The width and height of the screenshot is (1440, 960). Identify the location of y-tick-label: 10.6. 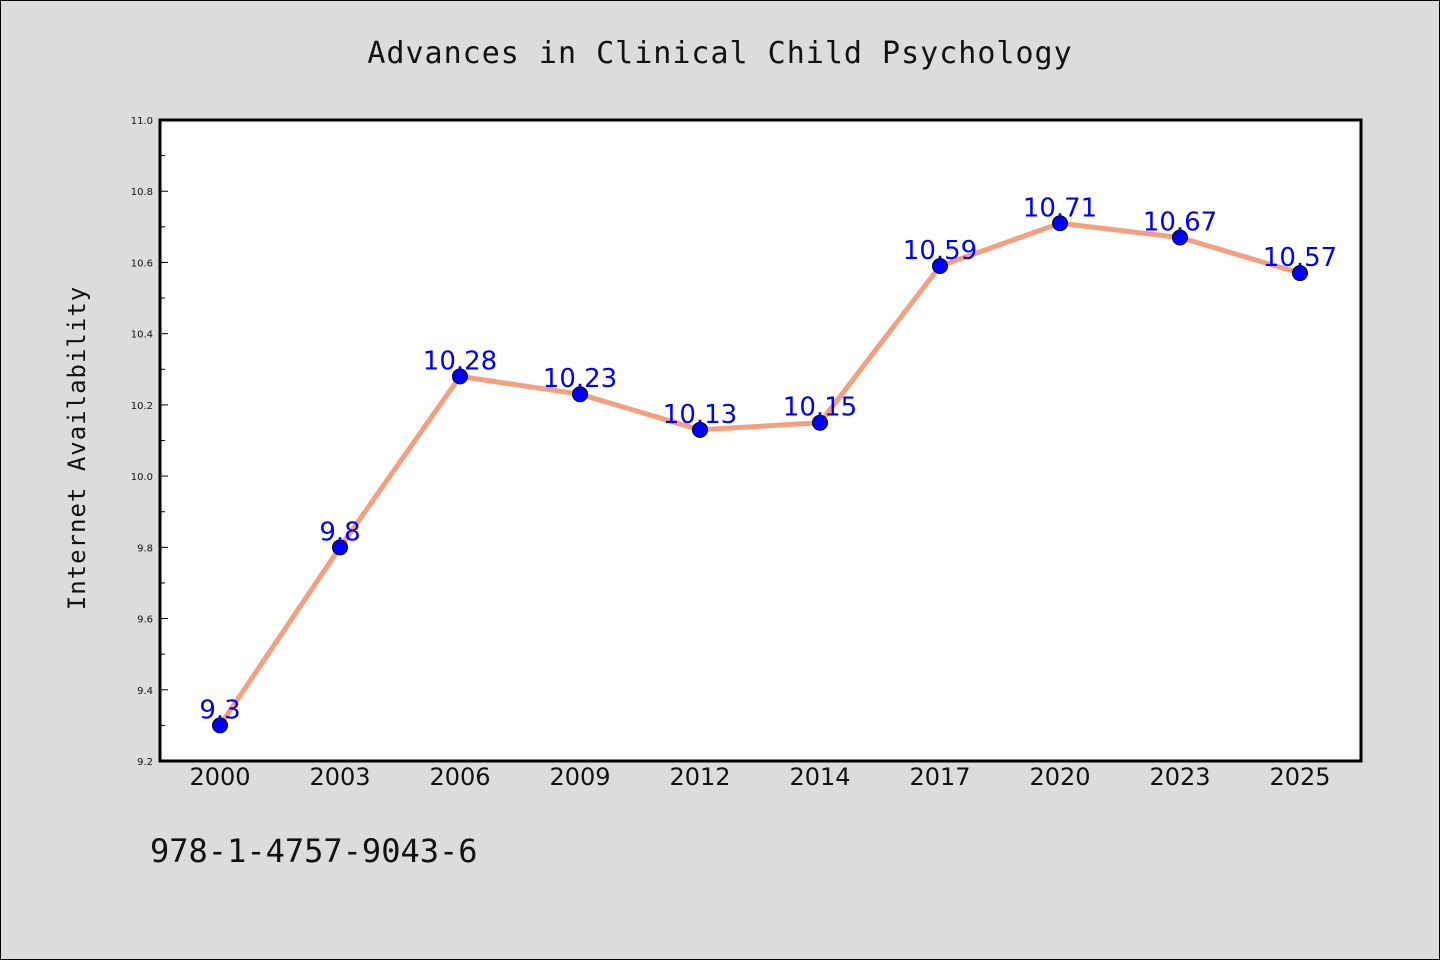
(142, 263).